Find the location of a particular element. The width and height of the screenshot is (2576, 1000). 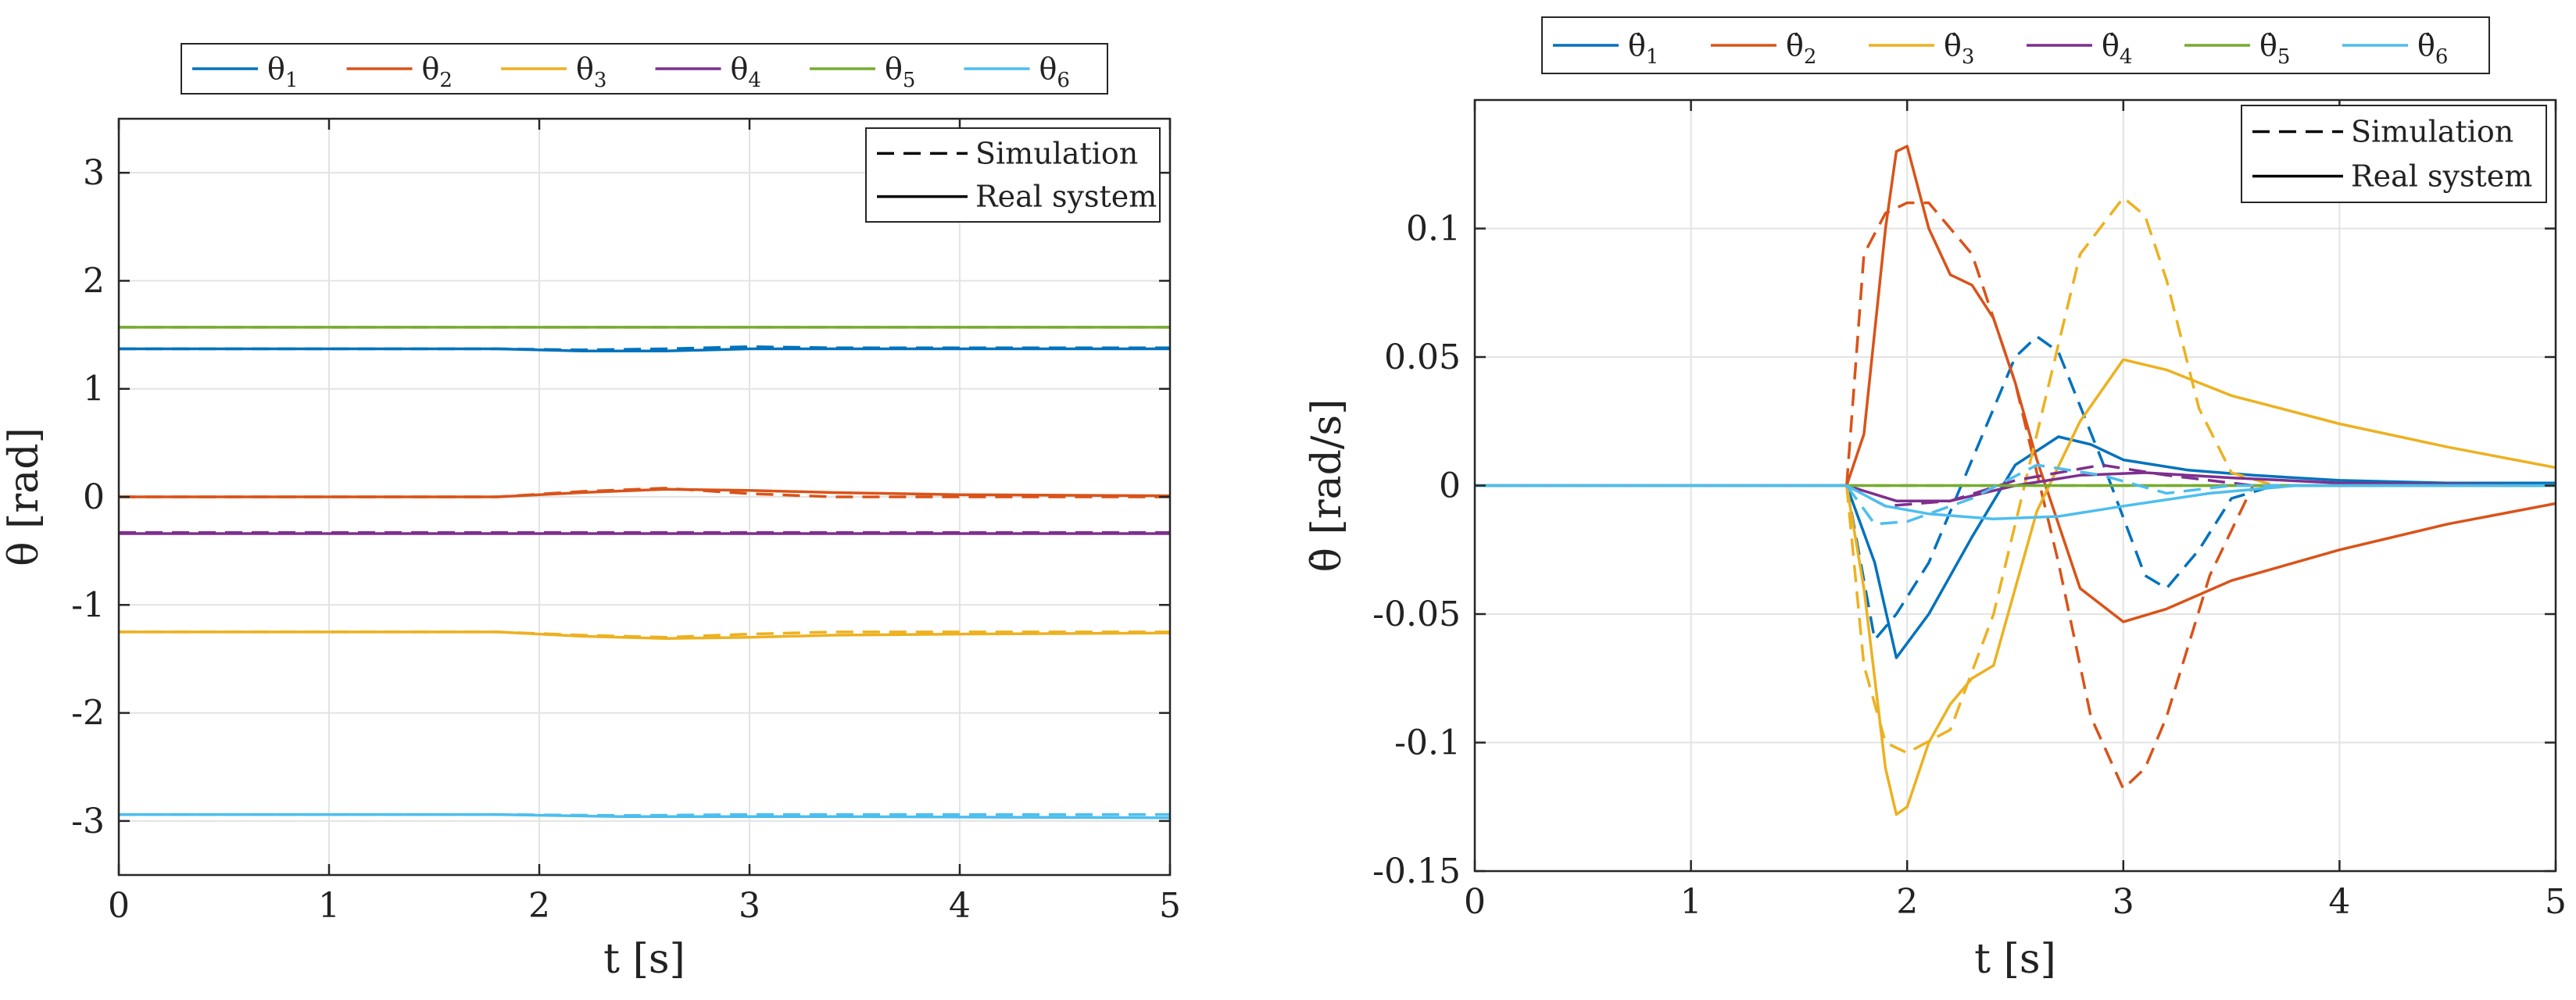

series-3-real-line is located at coordinates (644, 635).